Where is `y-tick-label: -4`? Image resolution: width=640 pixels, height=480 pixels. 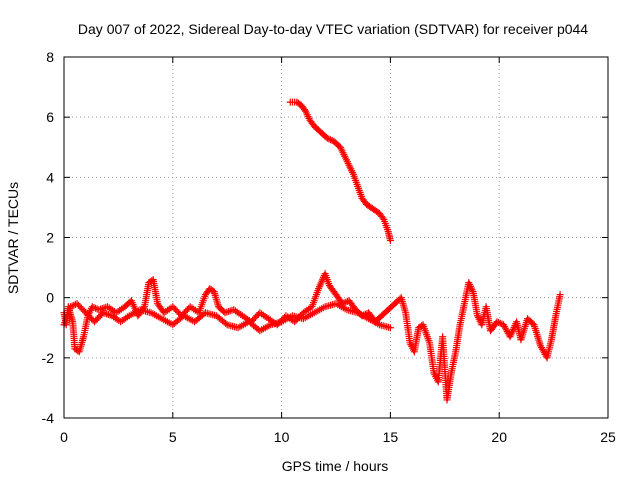
y-tick-label: -4 is located at coordinates (48, 418).